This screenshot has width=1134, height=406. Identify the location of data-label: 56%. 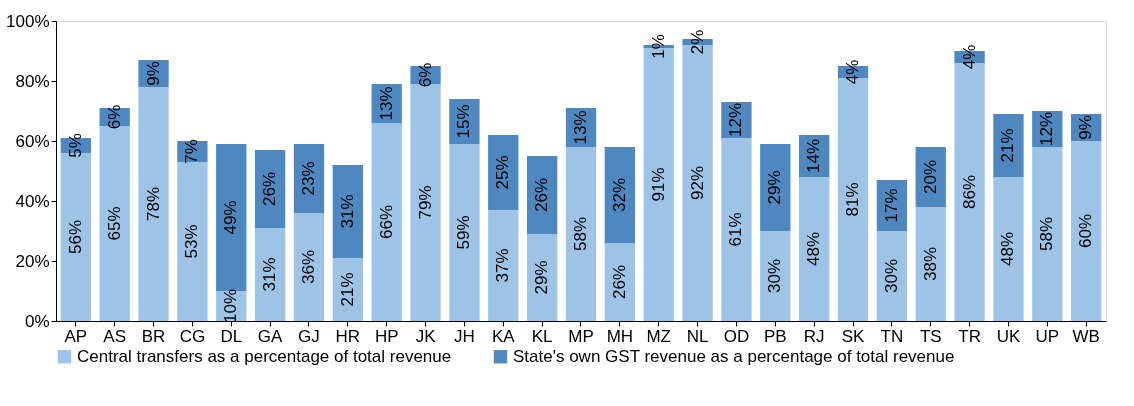
(75, 237).